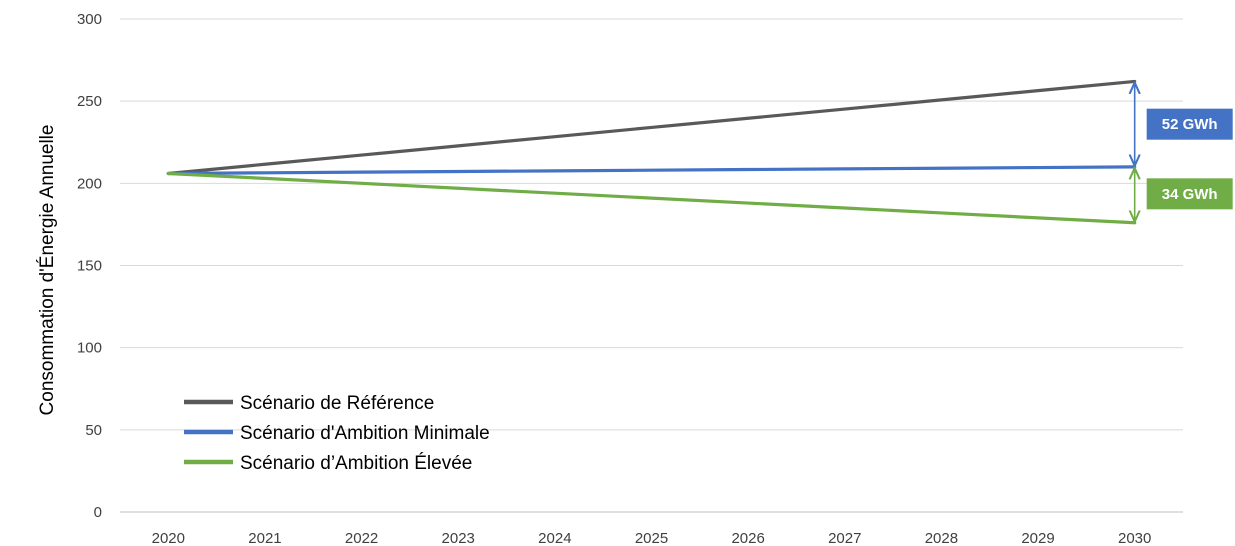 The image size is (1235, 546). Describe the element at coordinates (89, 19) in the screenshot. I see `y-tick-label: 300` at that location.